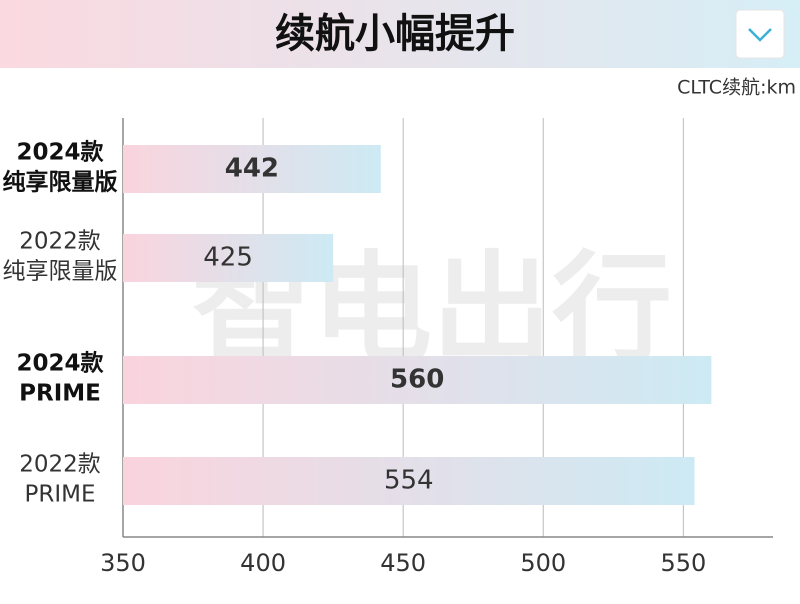 The height and width of the screenshot is (604, 800). Describe the element at coordinates (123, 563) in the screenshot. I see `x-tick-label: 350` at that location.